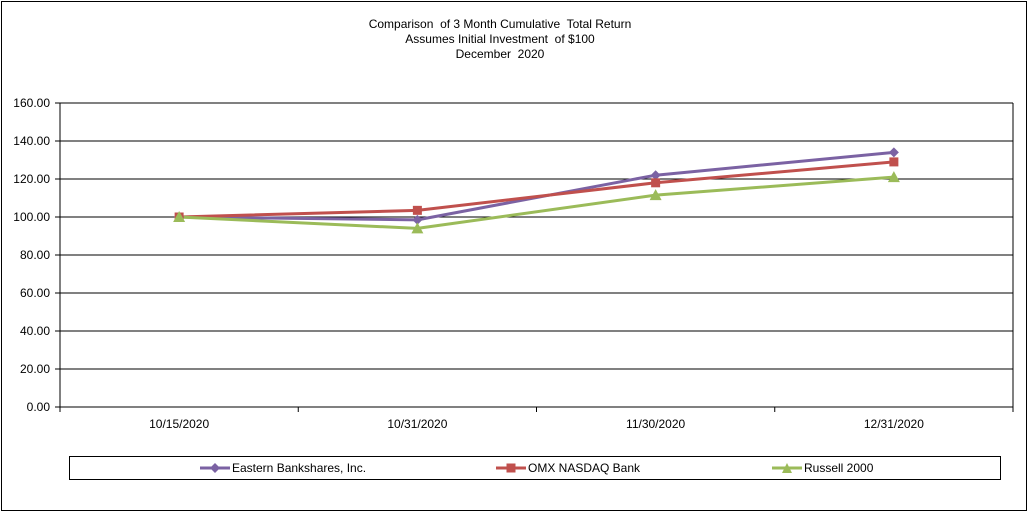 This screenshot has width=1030, height=515. Describe the element at coordinates (839, 468) in the screenshot. I see `legend-label: Russell 2000` at that location.